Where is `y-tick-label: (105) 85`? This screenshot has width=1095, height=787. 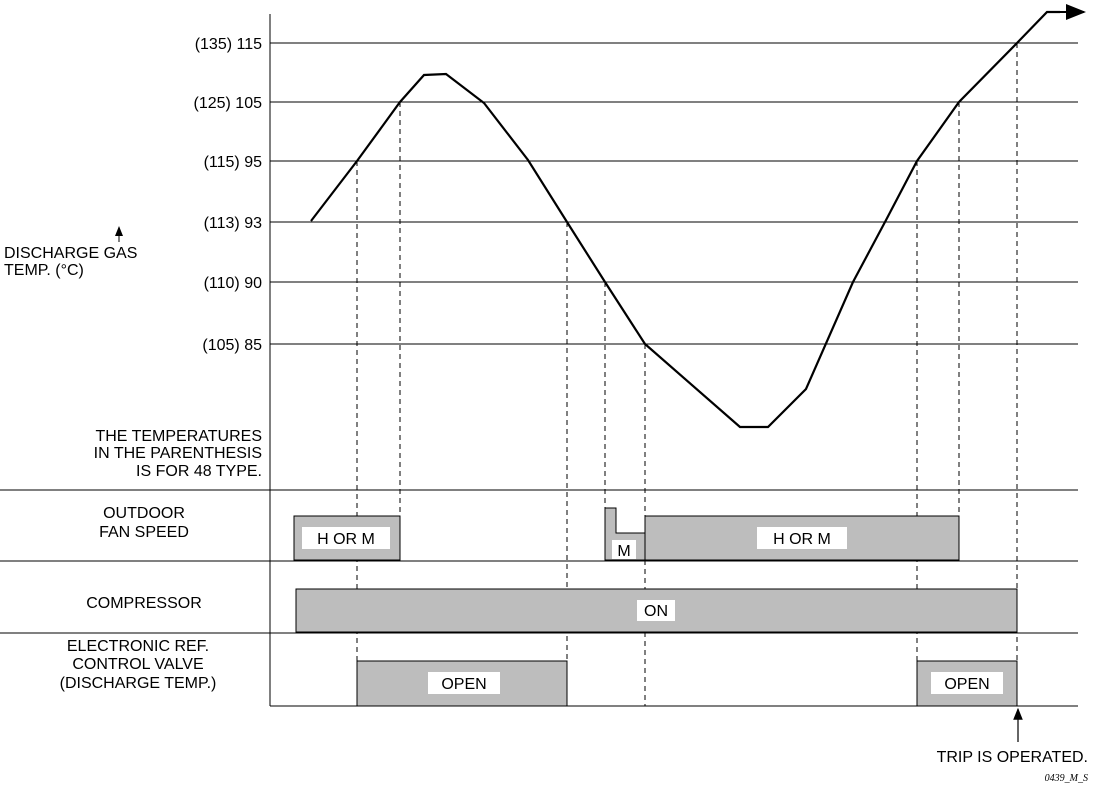
y-tick-label: (105) 85 is located at coordinates (232, 345).